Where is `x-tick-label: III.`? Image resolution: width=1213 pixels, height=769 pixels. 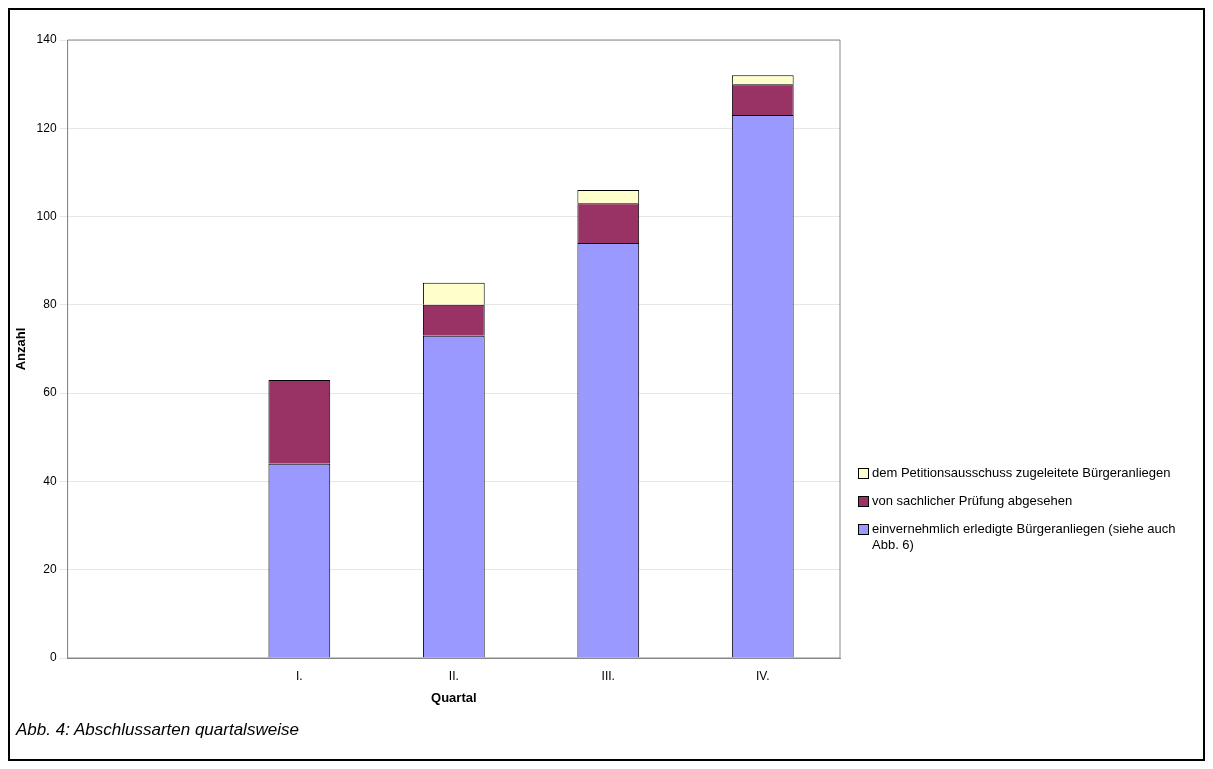
x-tick-label: III. is located at coordinates (608, 675).